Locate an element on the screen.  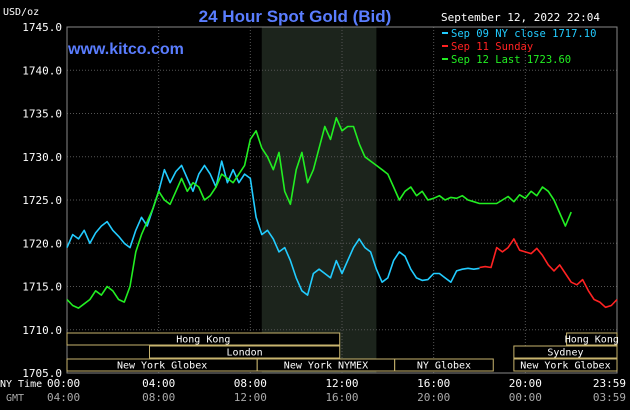
x-tick-label-gmt: 20:00 is located at coordinates (433, 397).